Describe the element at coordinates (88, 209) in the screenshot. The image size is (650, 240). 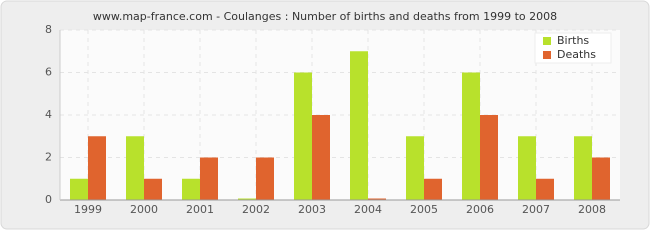
I see `x-tick-label: 1999` at that location.